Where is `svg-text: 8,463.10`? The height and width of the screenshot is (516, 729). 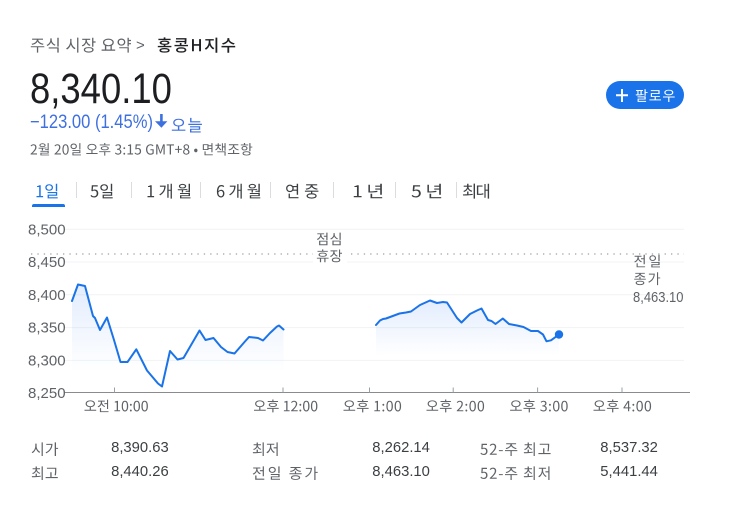 svg-text: 8,463.10 is located at coordinates (658, 296).